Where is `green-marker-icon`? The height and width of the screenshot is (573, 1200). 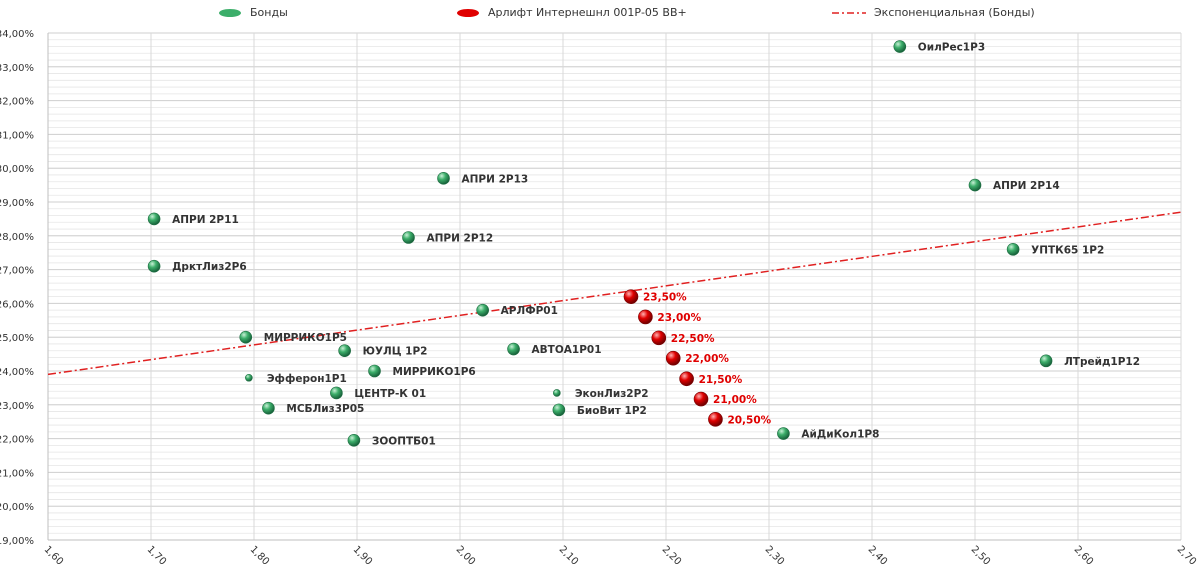
green-marker-icon is located at coordinates (230, 12).